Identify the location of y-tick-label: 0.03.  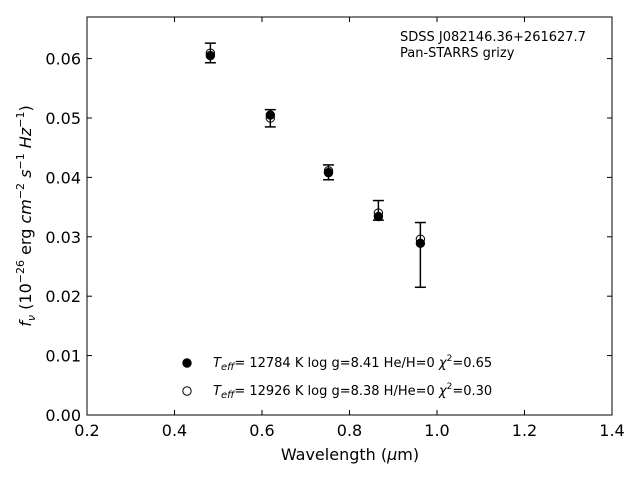
(63, 237).